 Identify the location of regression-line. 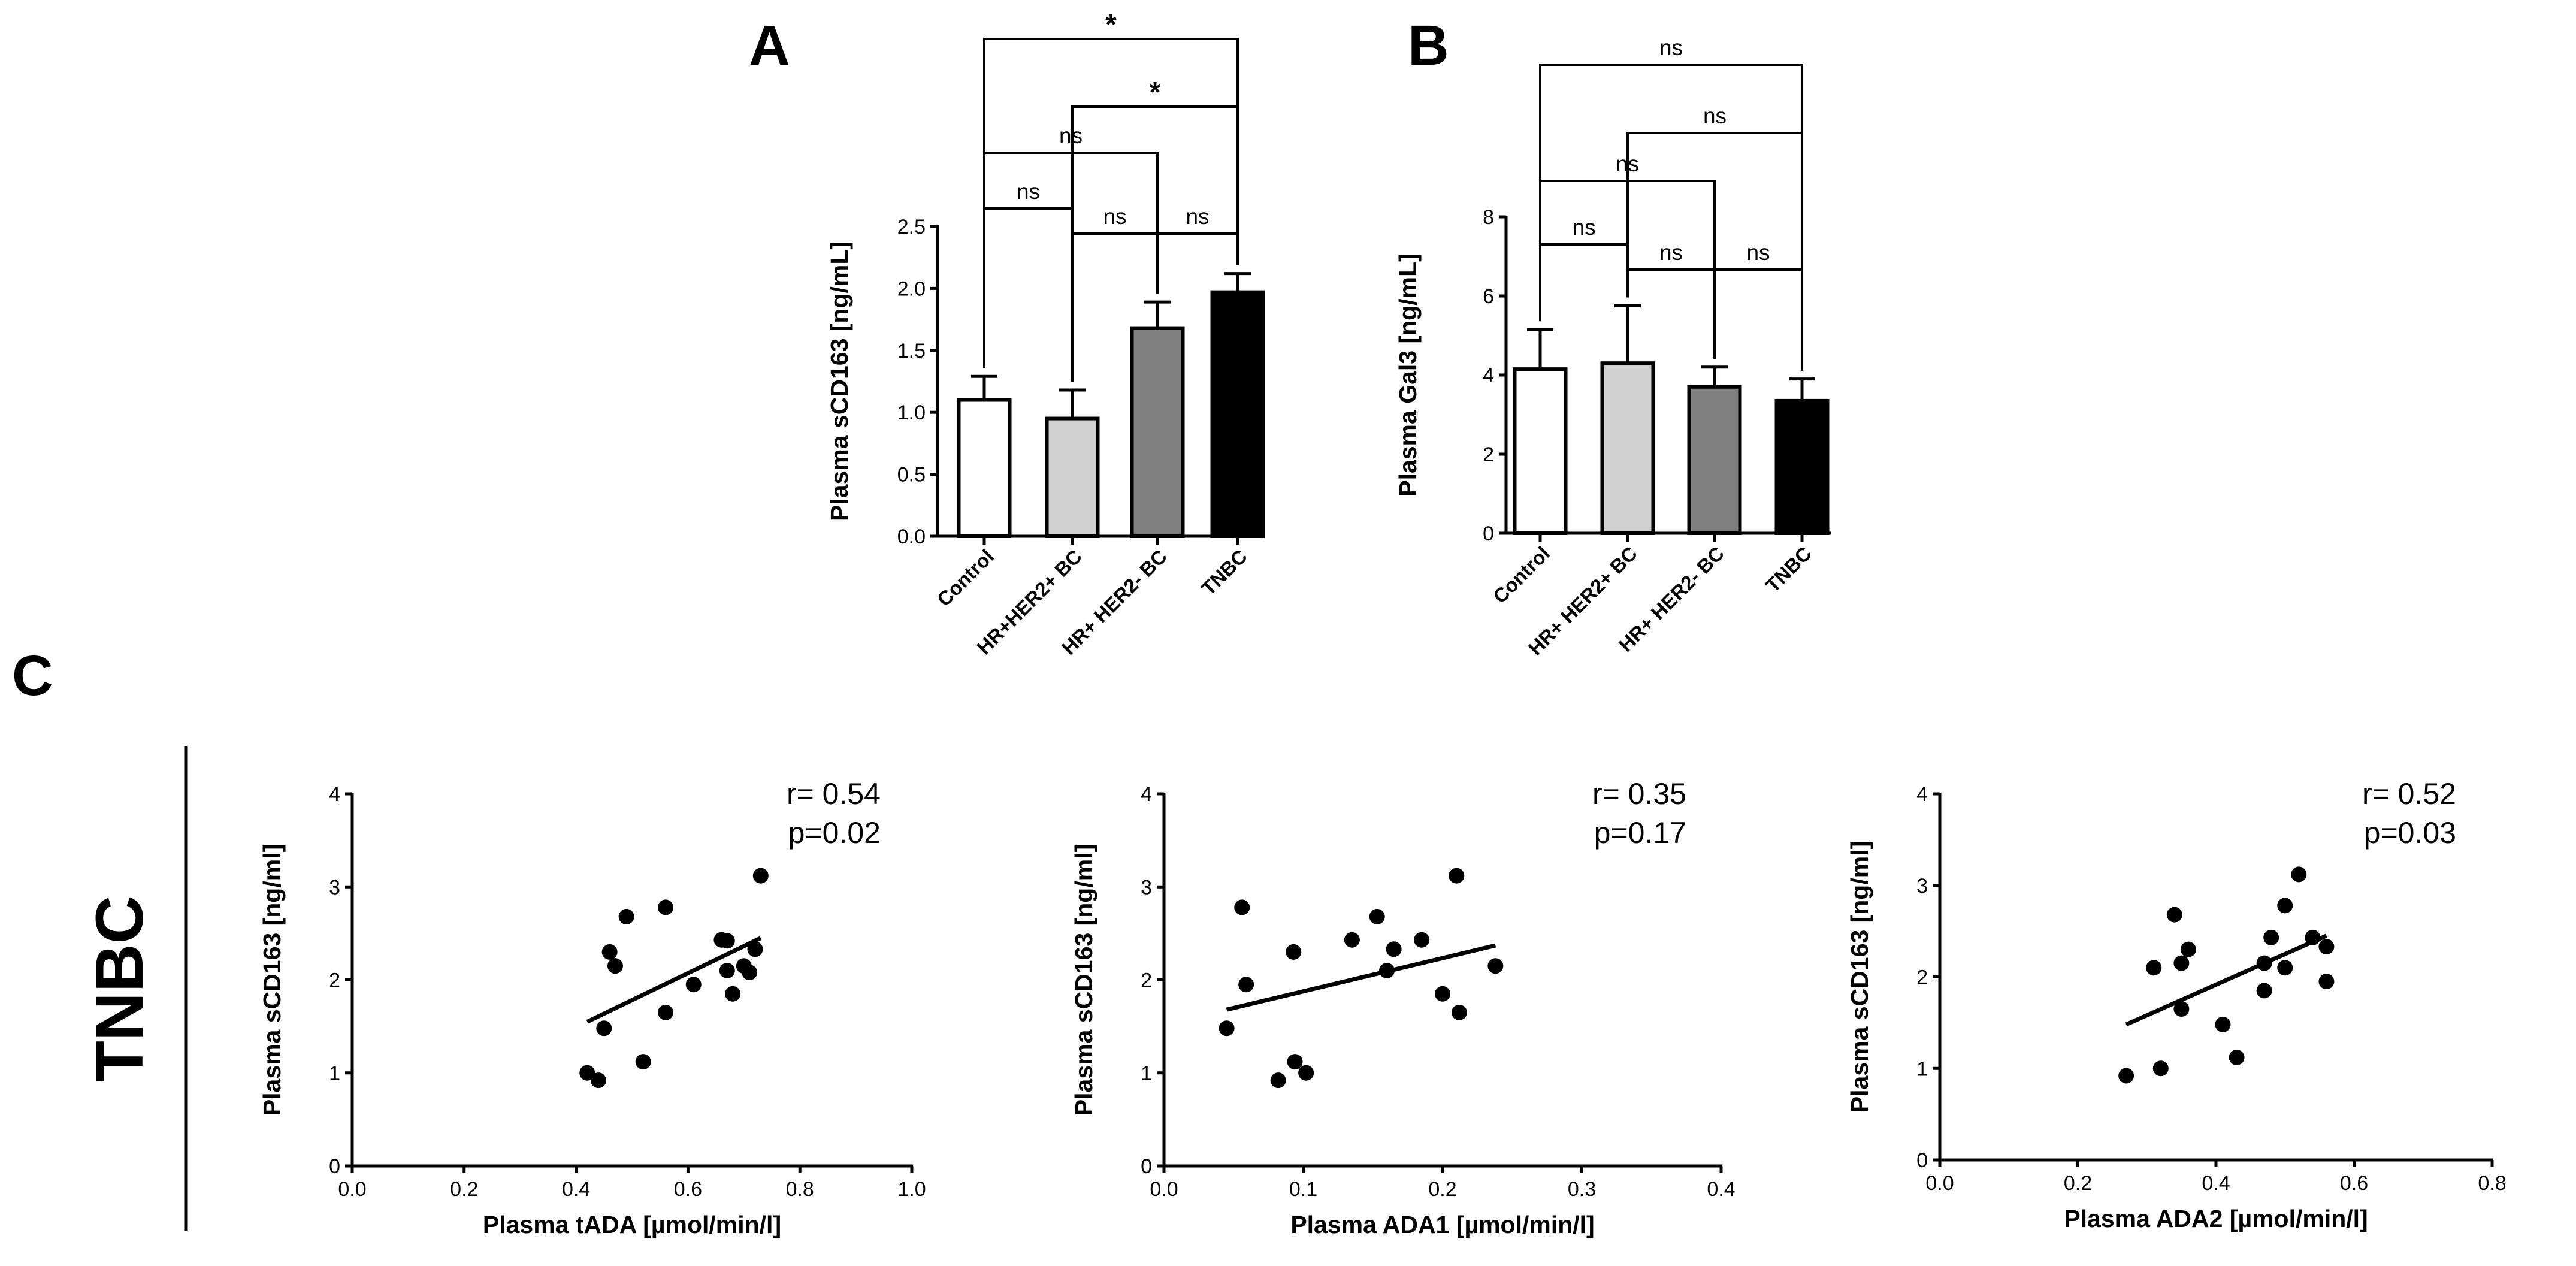
(1361, 977).